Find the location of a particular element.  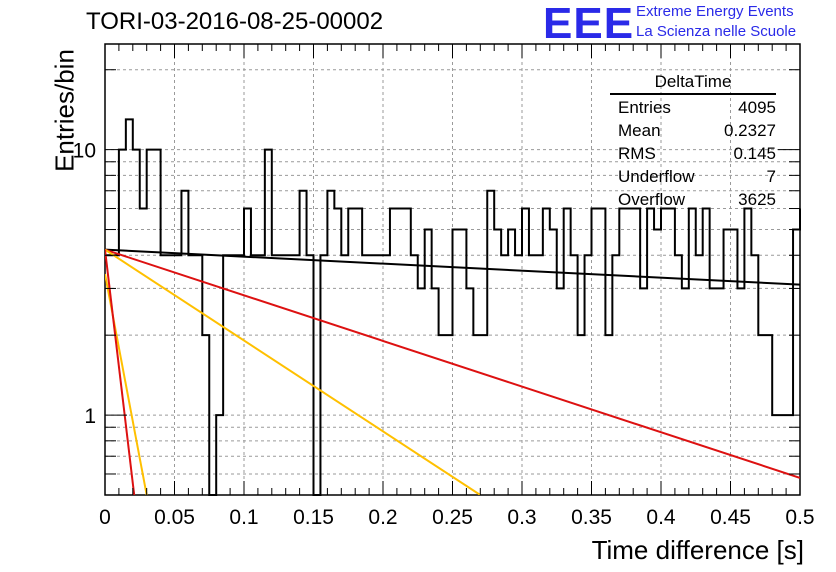

stats-row: RMS 0.145 is located at coordinates (693, 153).